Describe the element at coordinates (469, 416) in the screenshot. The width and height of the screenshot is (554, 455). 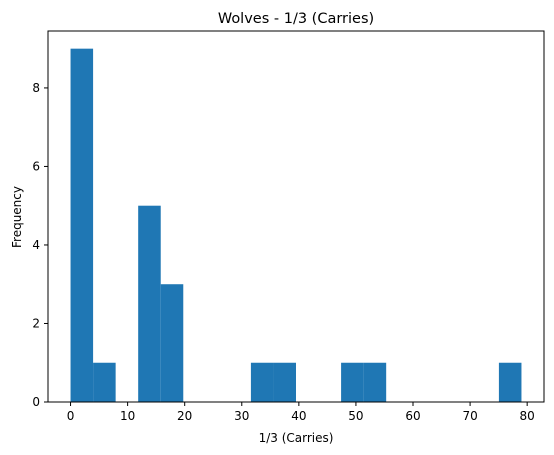
I see `x-tick-label: 70` at that location.